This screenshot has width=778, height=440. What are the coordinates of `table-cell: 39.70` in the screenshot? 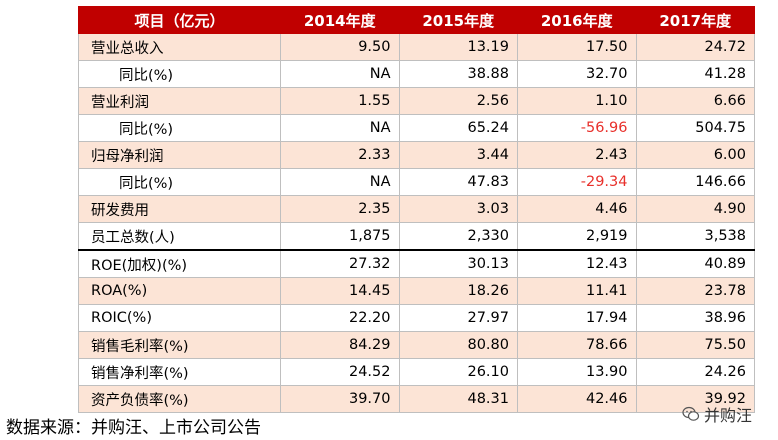 It's located at (340, 399).